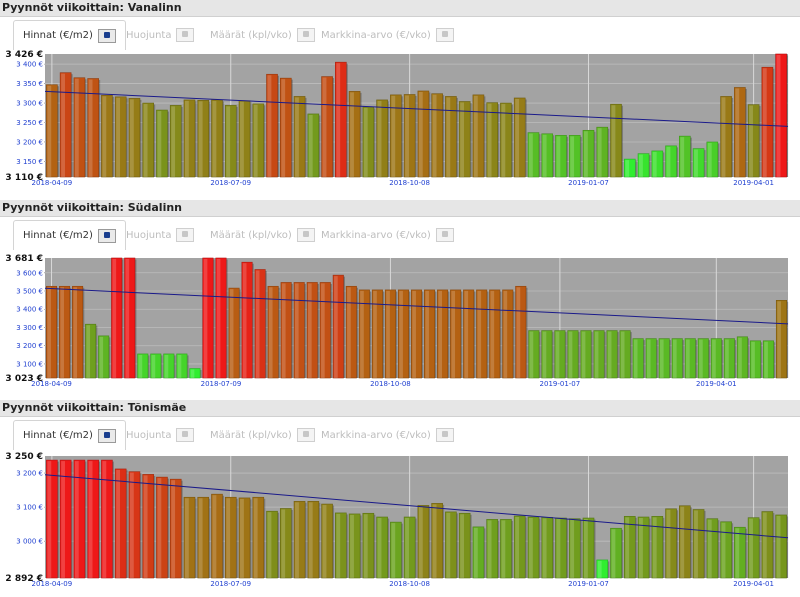 The image size is (800, 597). I want to click on y-max-label: 3 681 €, so click(24, 259).